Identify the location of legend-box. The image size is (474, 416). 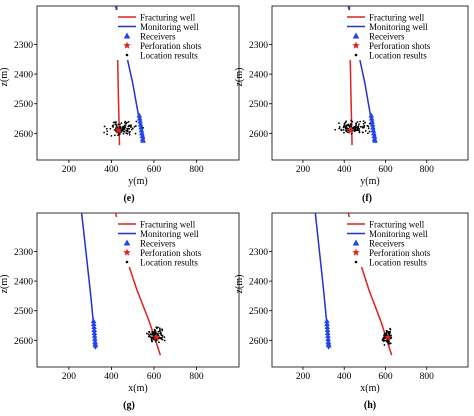
(175, 35).